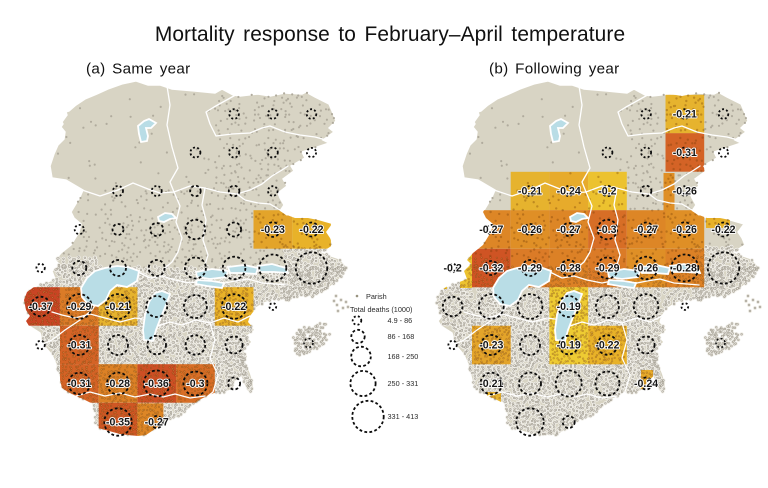 The height and width of the screenshot is (488, 768). Describe the element at coordinates (157, 384) in the screenshot. I see `svg-text: -0.36` at that location.